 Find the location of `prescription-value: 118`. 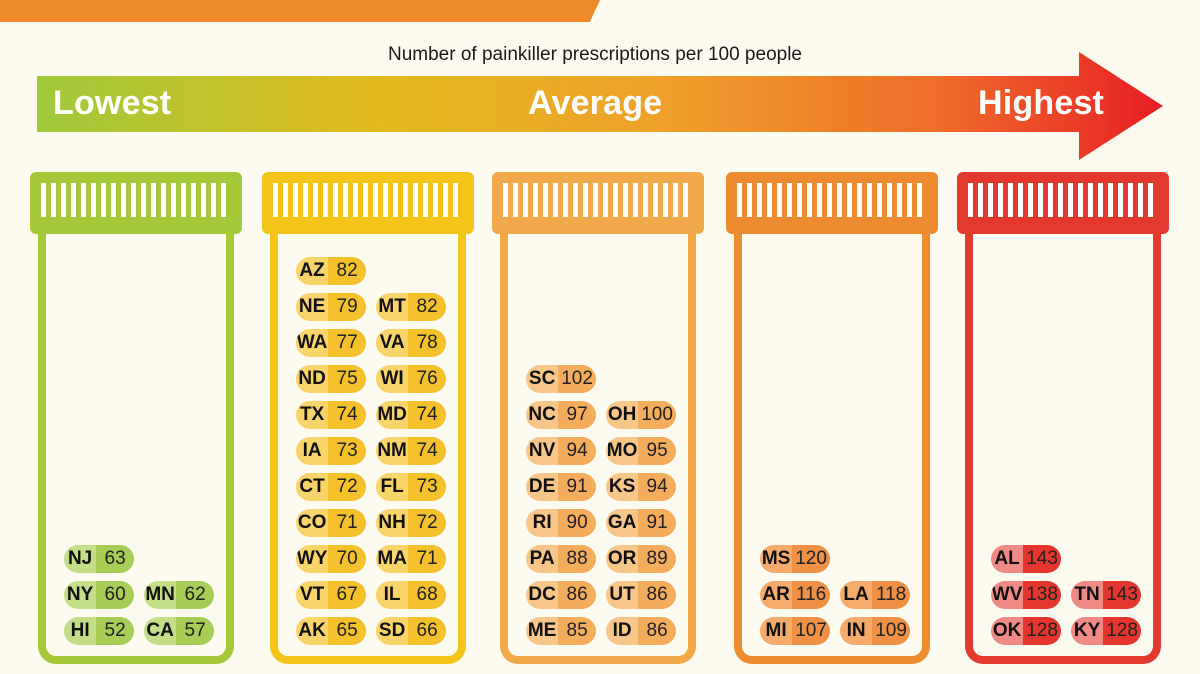

prescription-value: 118 is located at coordinates (891, 595).